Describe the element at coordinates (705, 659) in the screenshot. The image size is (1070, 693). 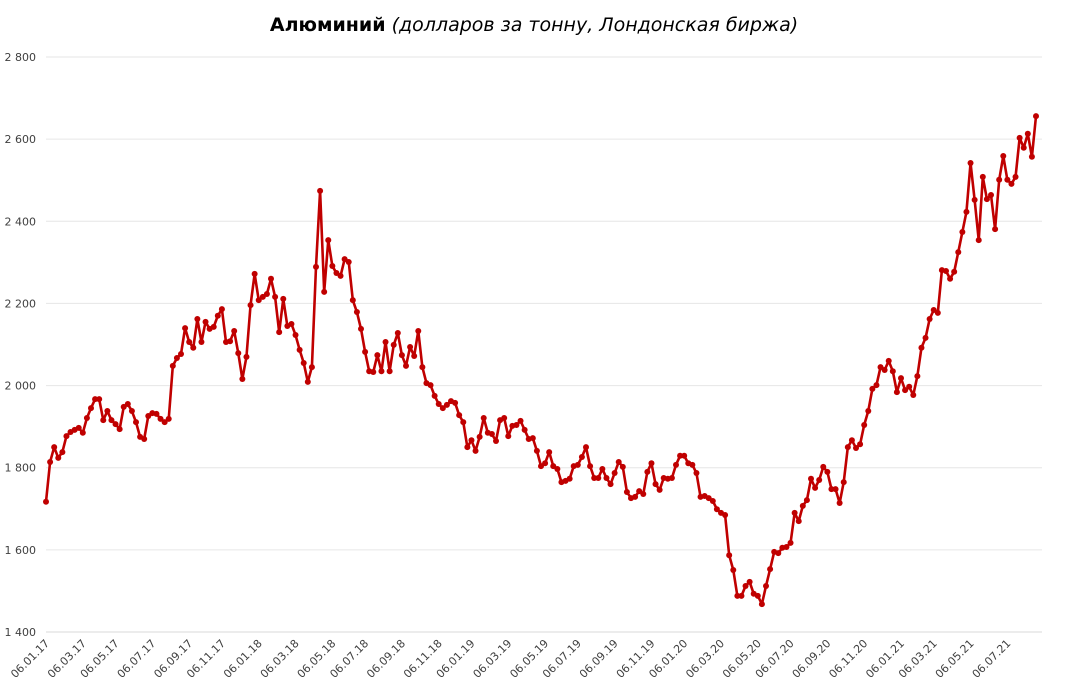
I see `x-tick-label: 06.03.20` at that location.